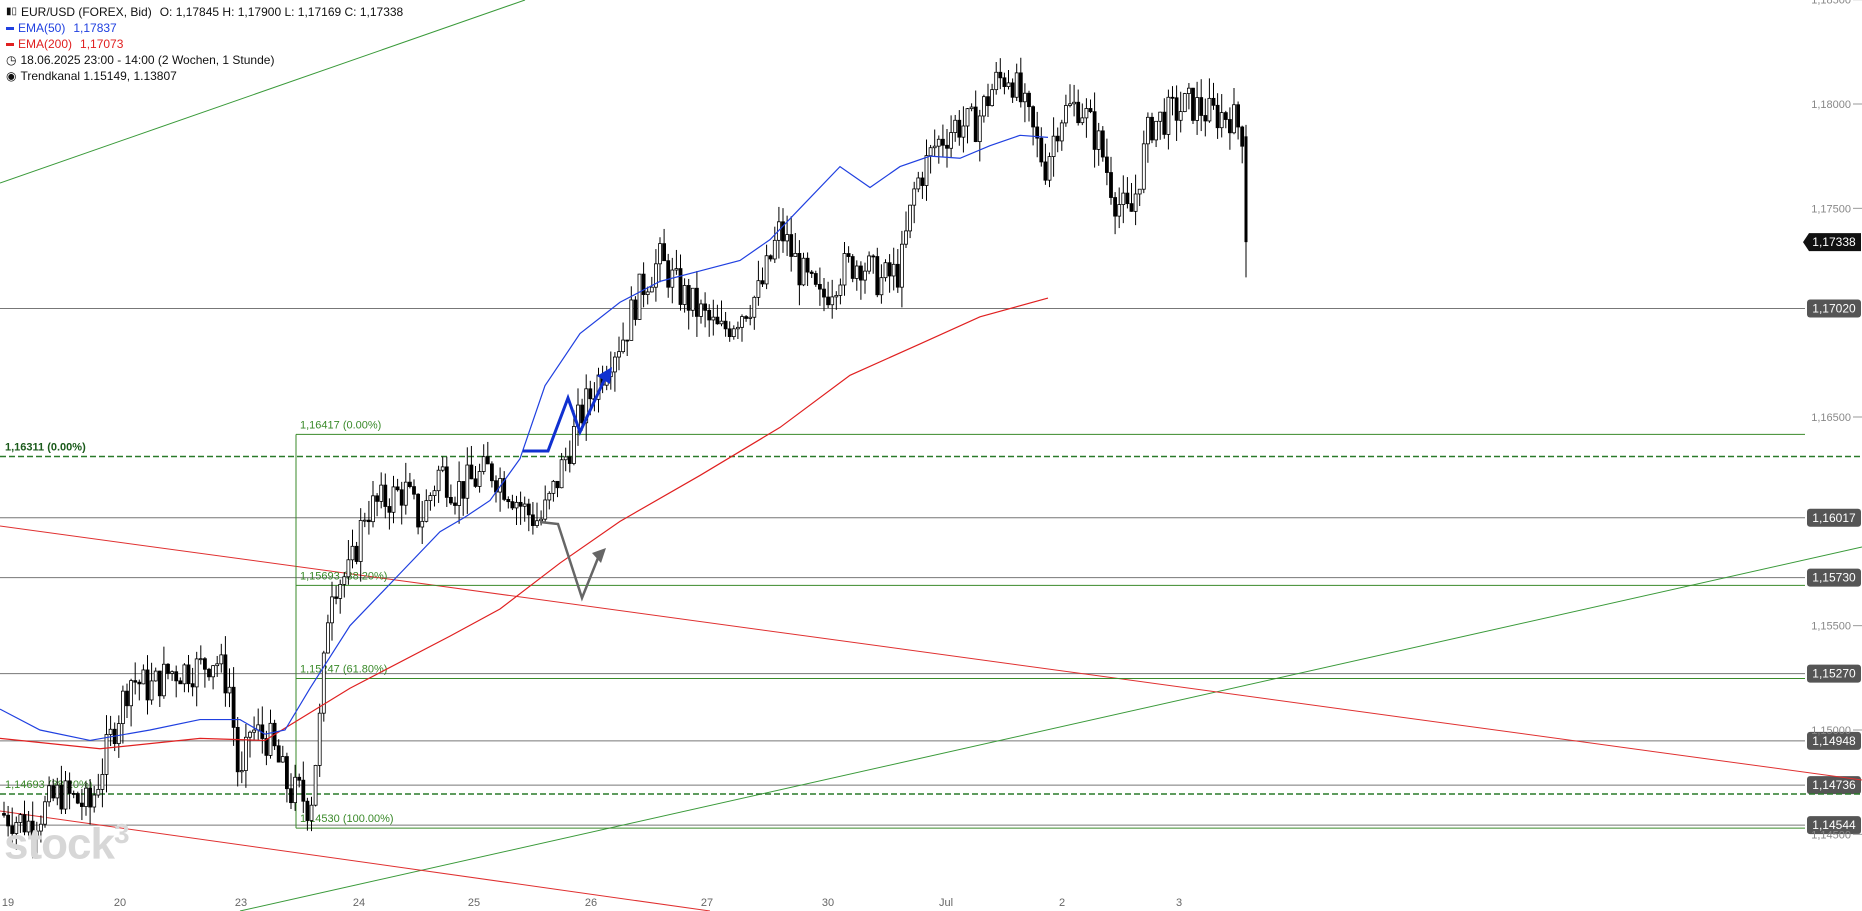 The height and width of the screenshot is (911, 1862). Describe the element at coordinates (11, 76) in the screenshot. I see `target-icon: ◉` at that location.